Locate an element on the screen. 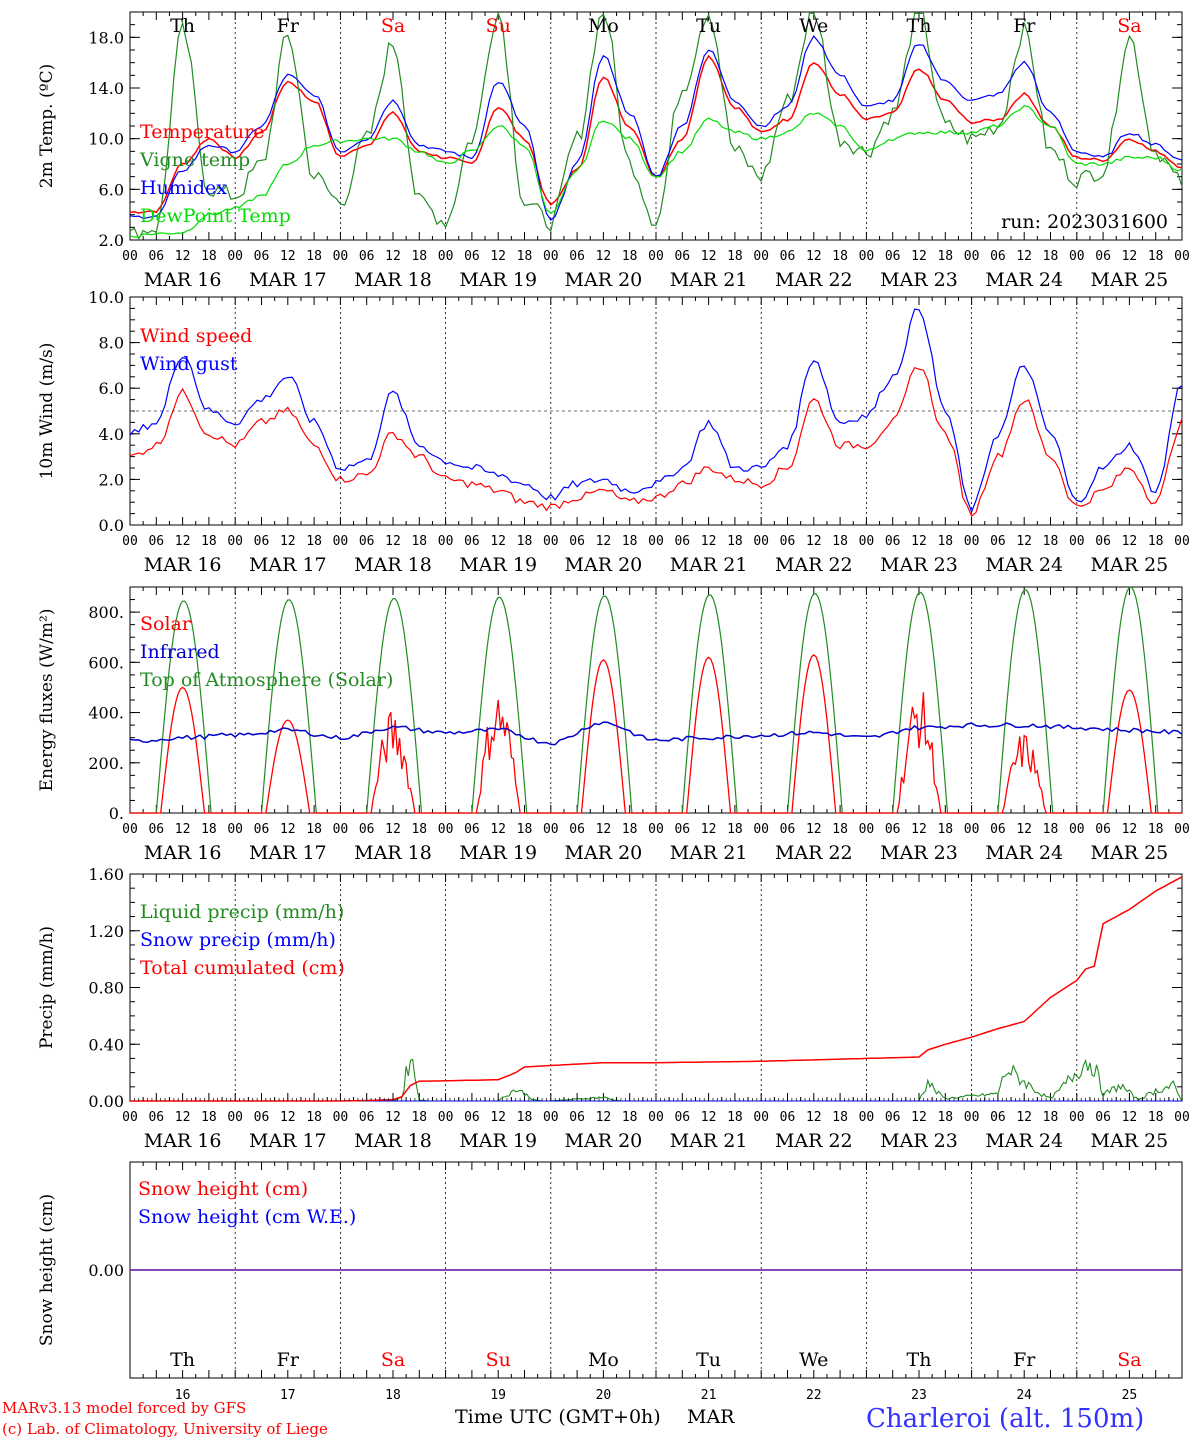 This screenshot has width=1194, height=1440. y-axis-label: 2m Temp. (ºC) is located at coordinates (47, 126).